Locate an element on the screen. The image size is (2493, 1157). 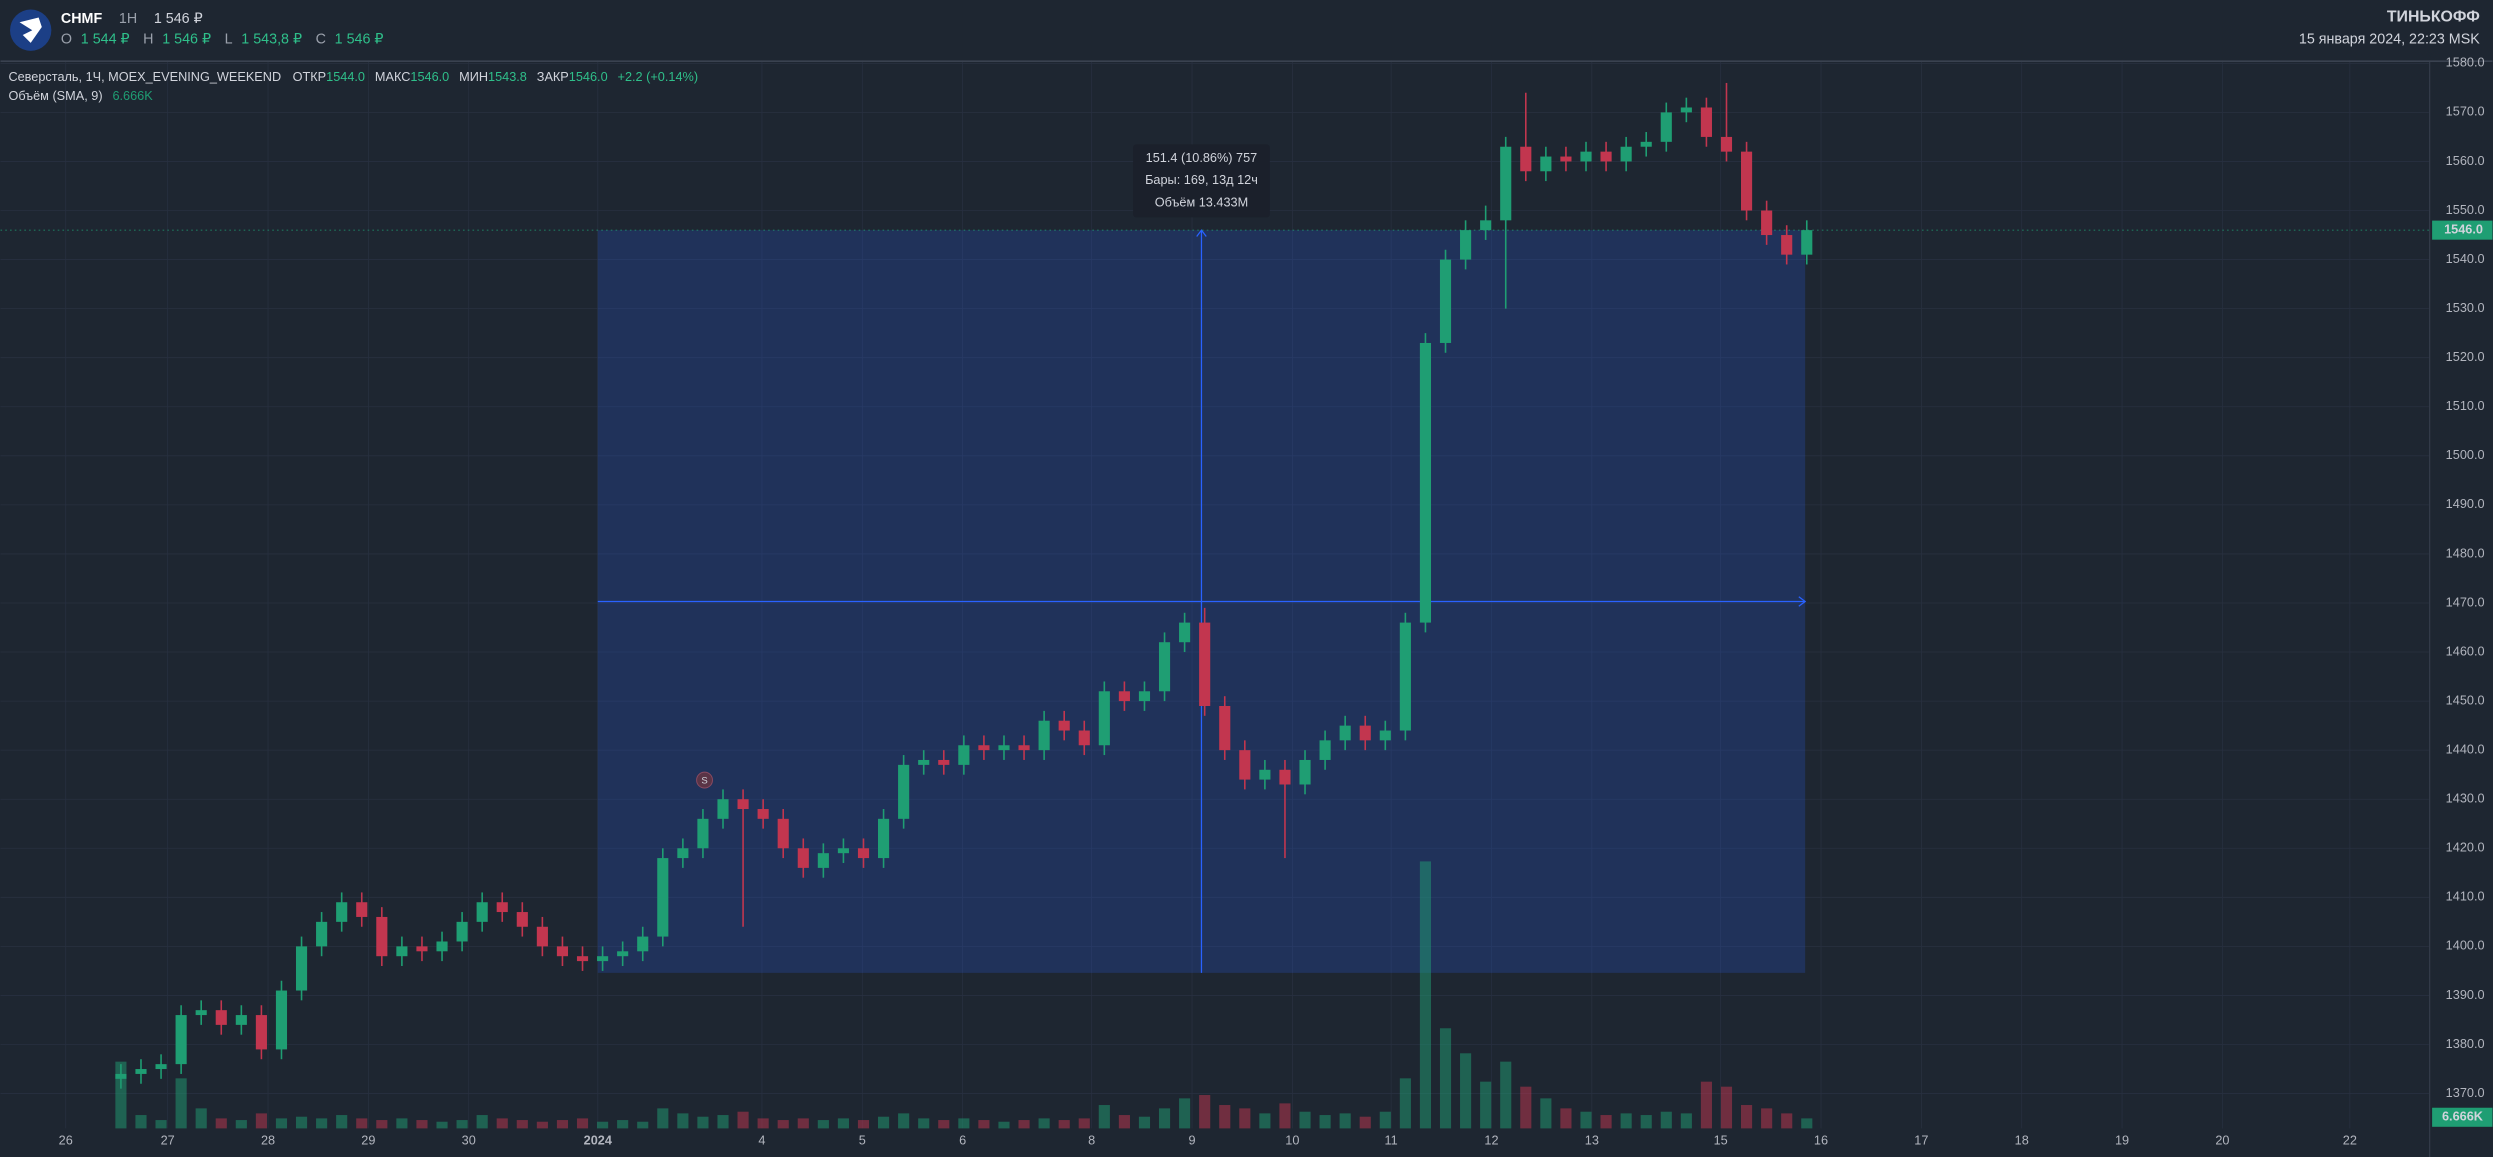
datetime: 15 января 2024, 22:23 MSK is located at coordinates (2389, 40).